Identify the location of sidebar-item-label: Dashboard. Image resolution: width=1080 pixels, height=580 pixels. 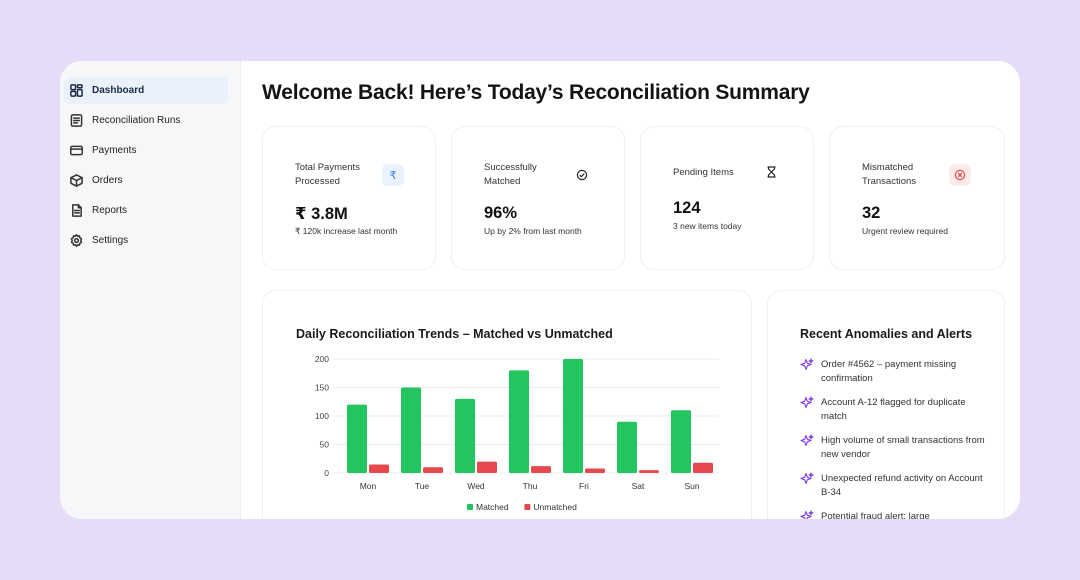
(118, 90).